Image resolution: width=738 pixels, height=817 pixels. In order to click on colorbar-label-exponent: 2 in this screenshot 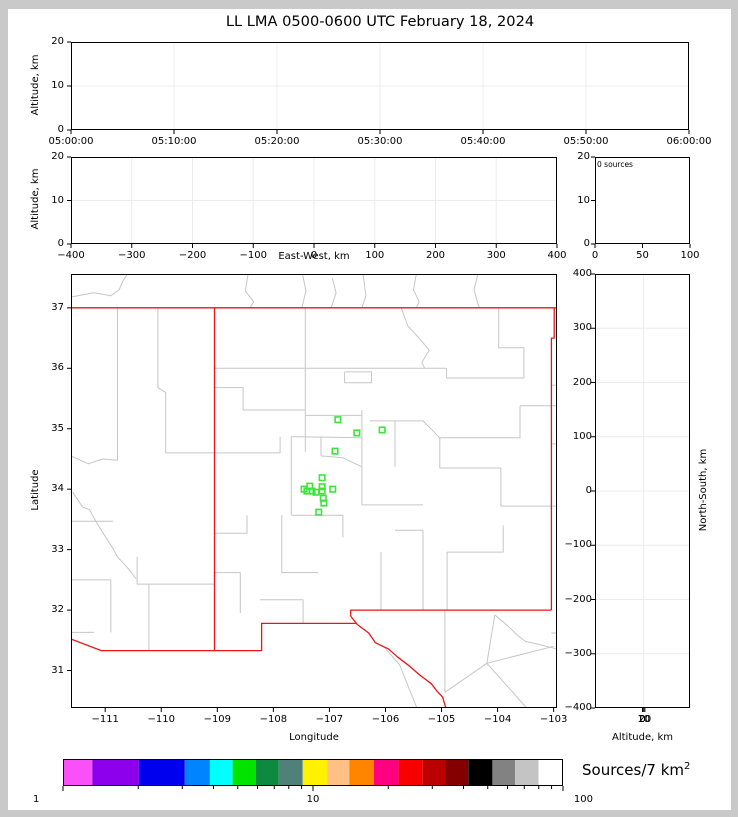, I will do `click(687, 766)`.